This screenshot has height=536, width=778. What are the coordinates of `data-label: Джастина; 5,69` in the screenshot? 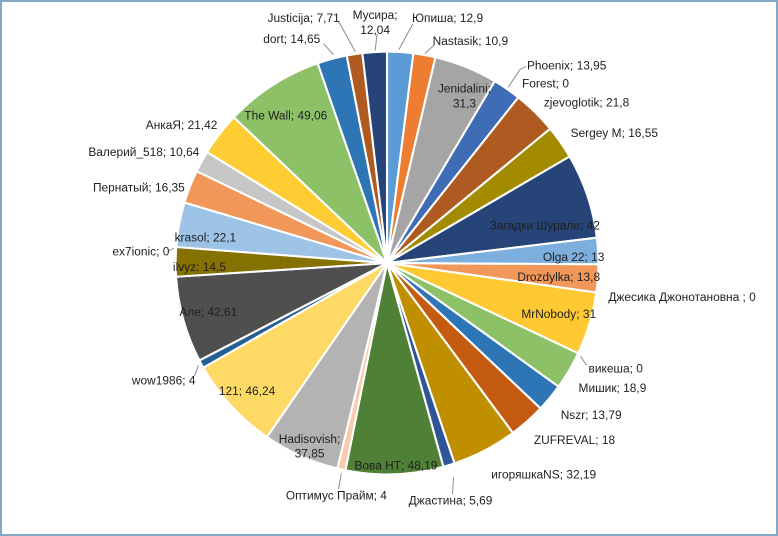 It's located at (451, 500).